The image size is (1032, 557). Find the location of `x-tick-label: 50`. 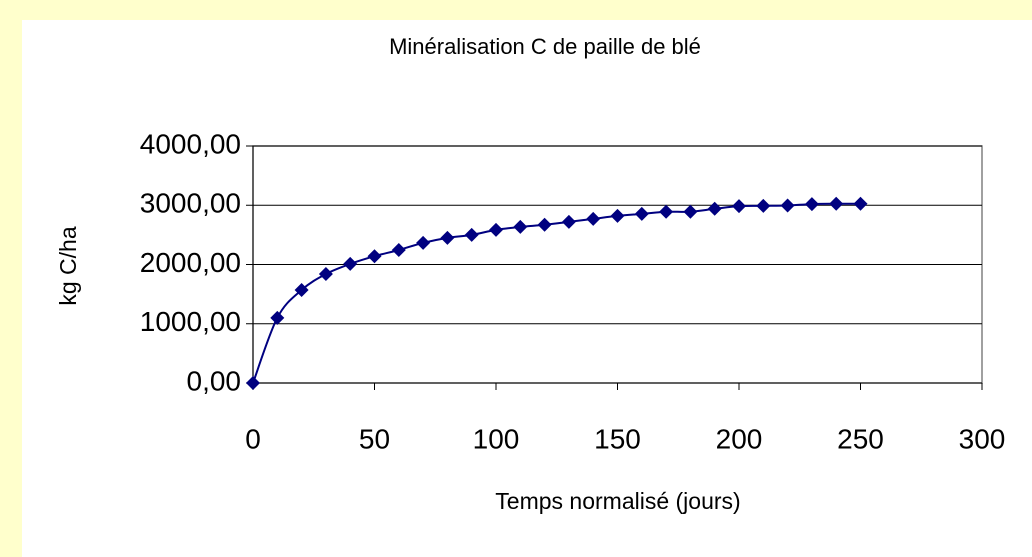

x-tick-label: 50 is located at coordinates (374, 438).